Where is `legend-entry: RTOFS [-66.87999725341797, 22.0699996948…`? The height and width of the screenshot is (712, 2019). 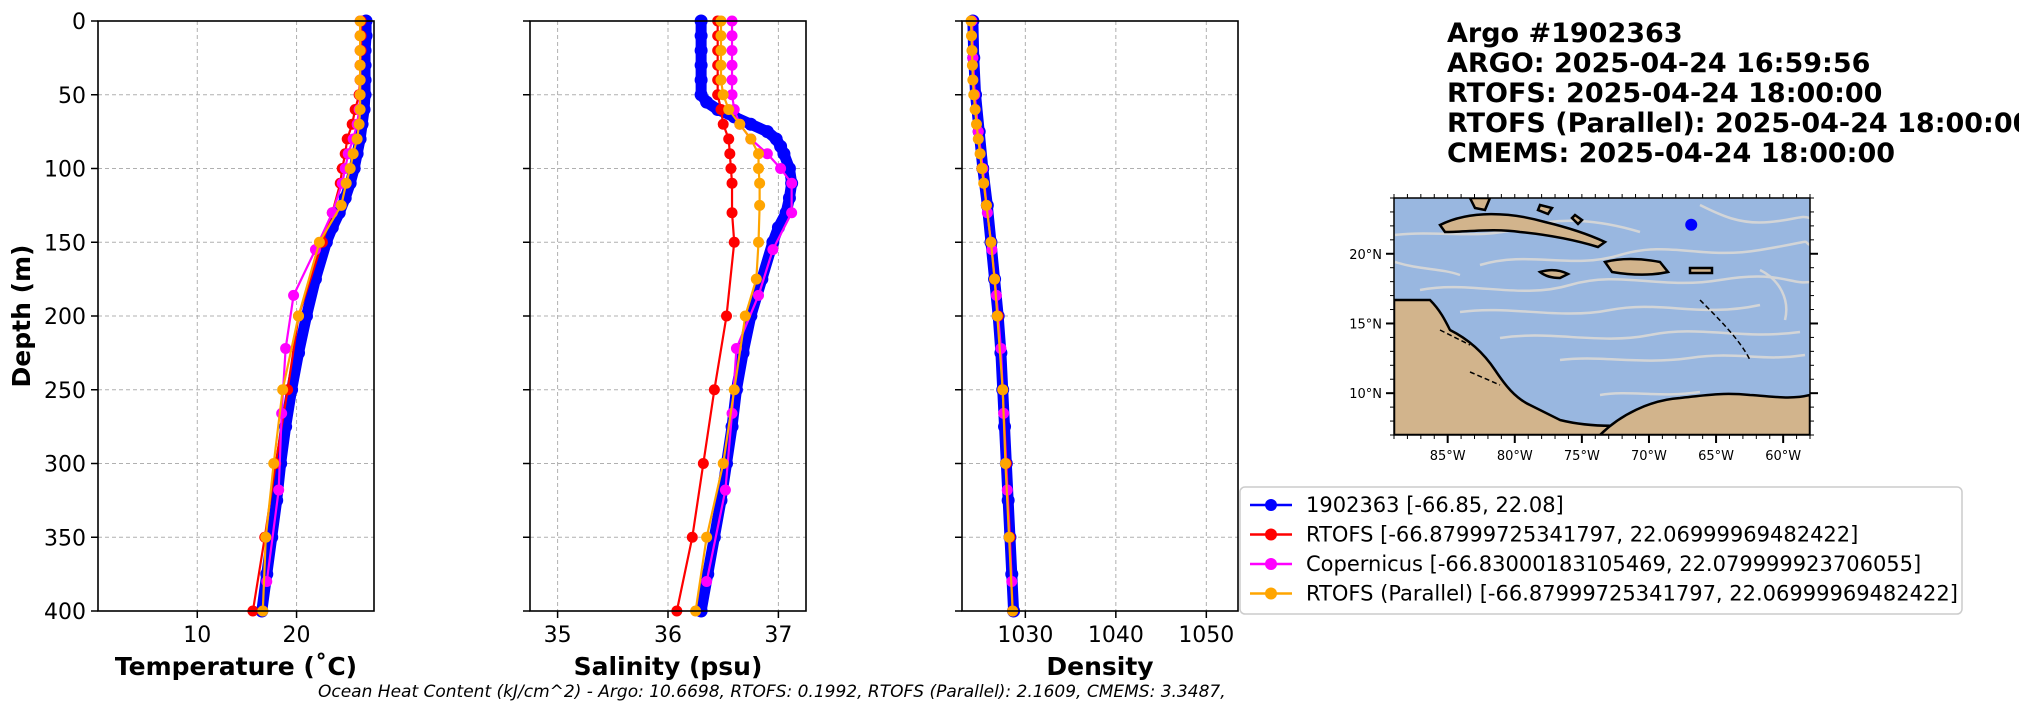
legend-entry: RTOFS [-66.87999725341797, 22.0699996948… is located at coordinates (1554, 535).